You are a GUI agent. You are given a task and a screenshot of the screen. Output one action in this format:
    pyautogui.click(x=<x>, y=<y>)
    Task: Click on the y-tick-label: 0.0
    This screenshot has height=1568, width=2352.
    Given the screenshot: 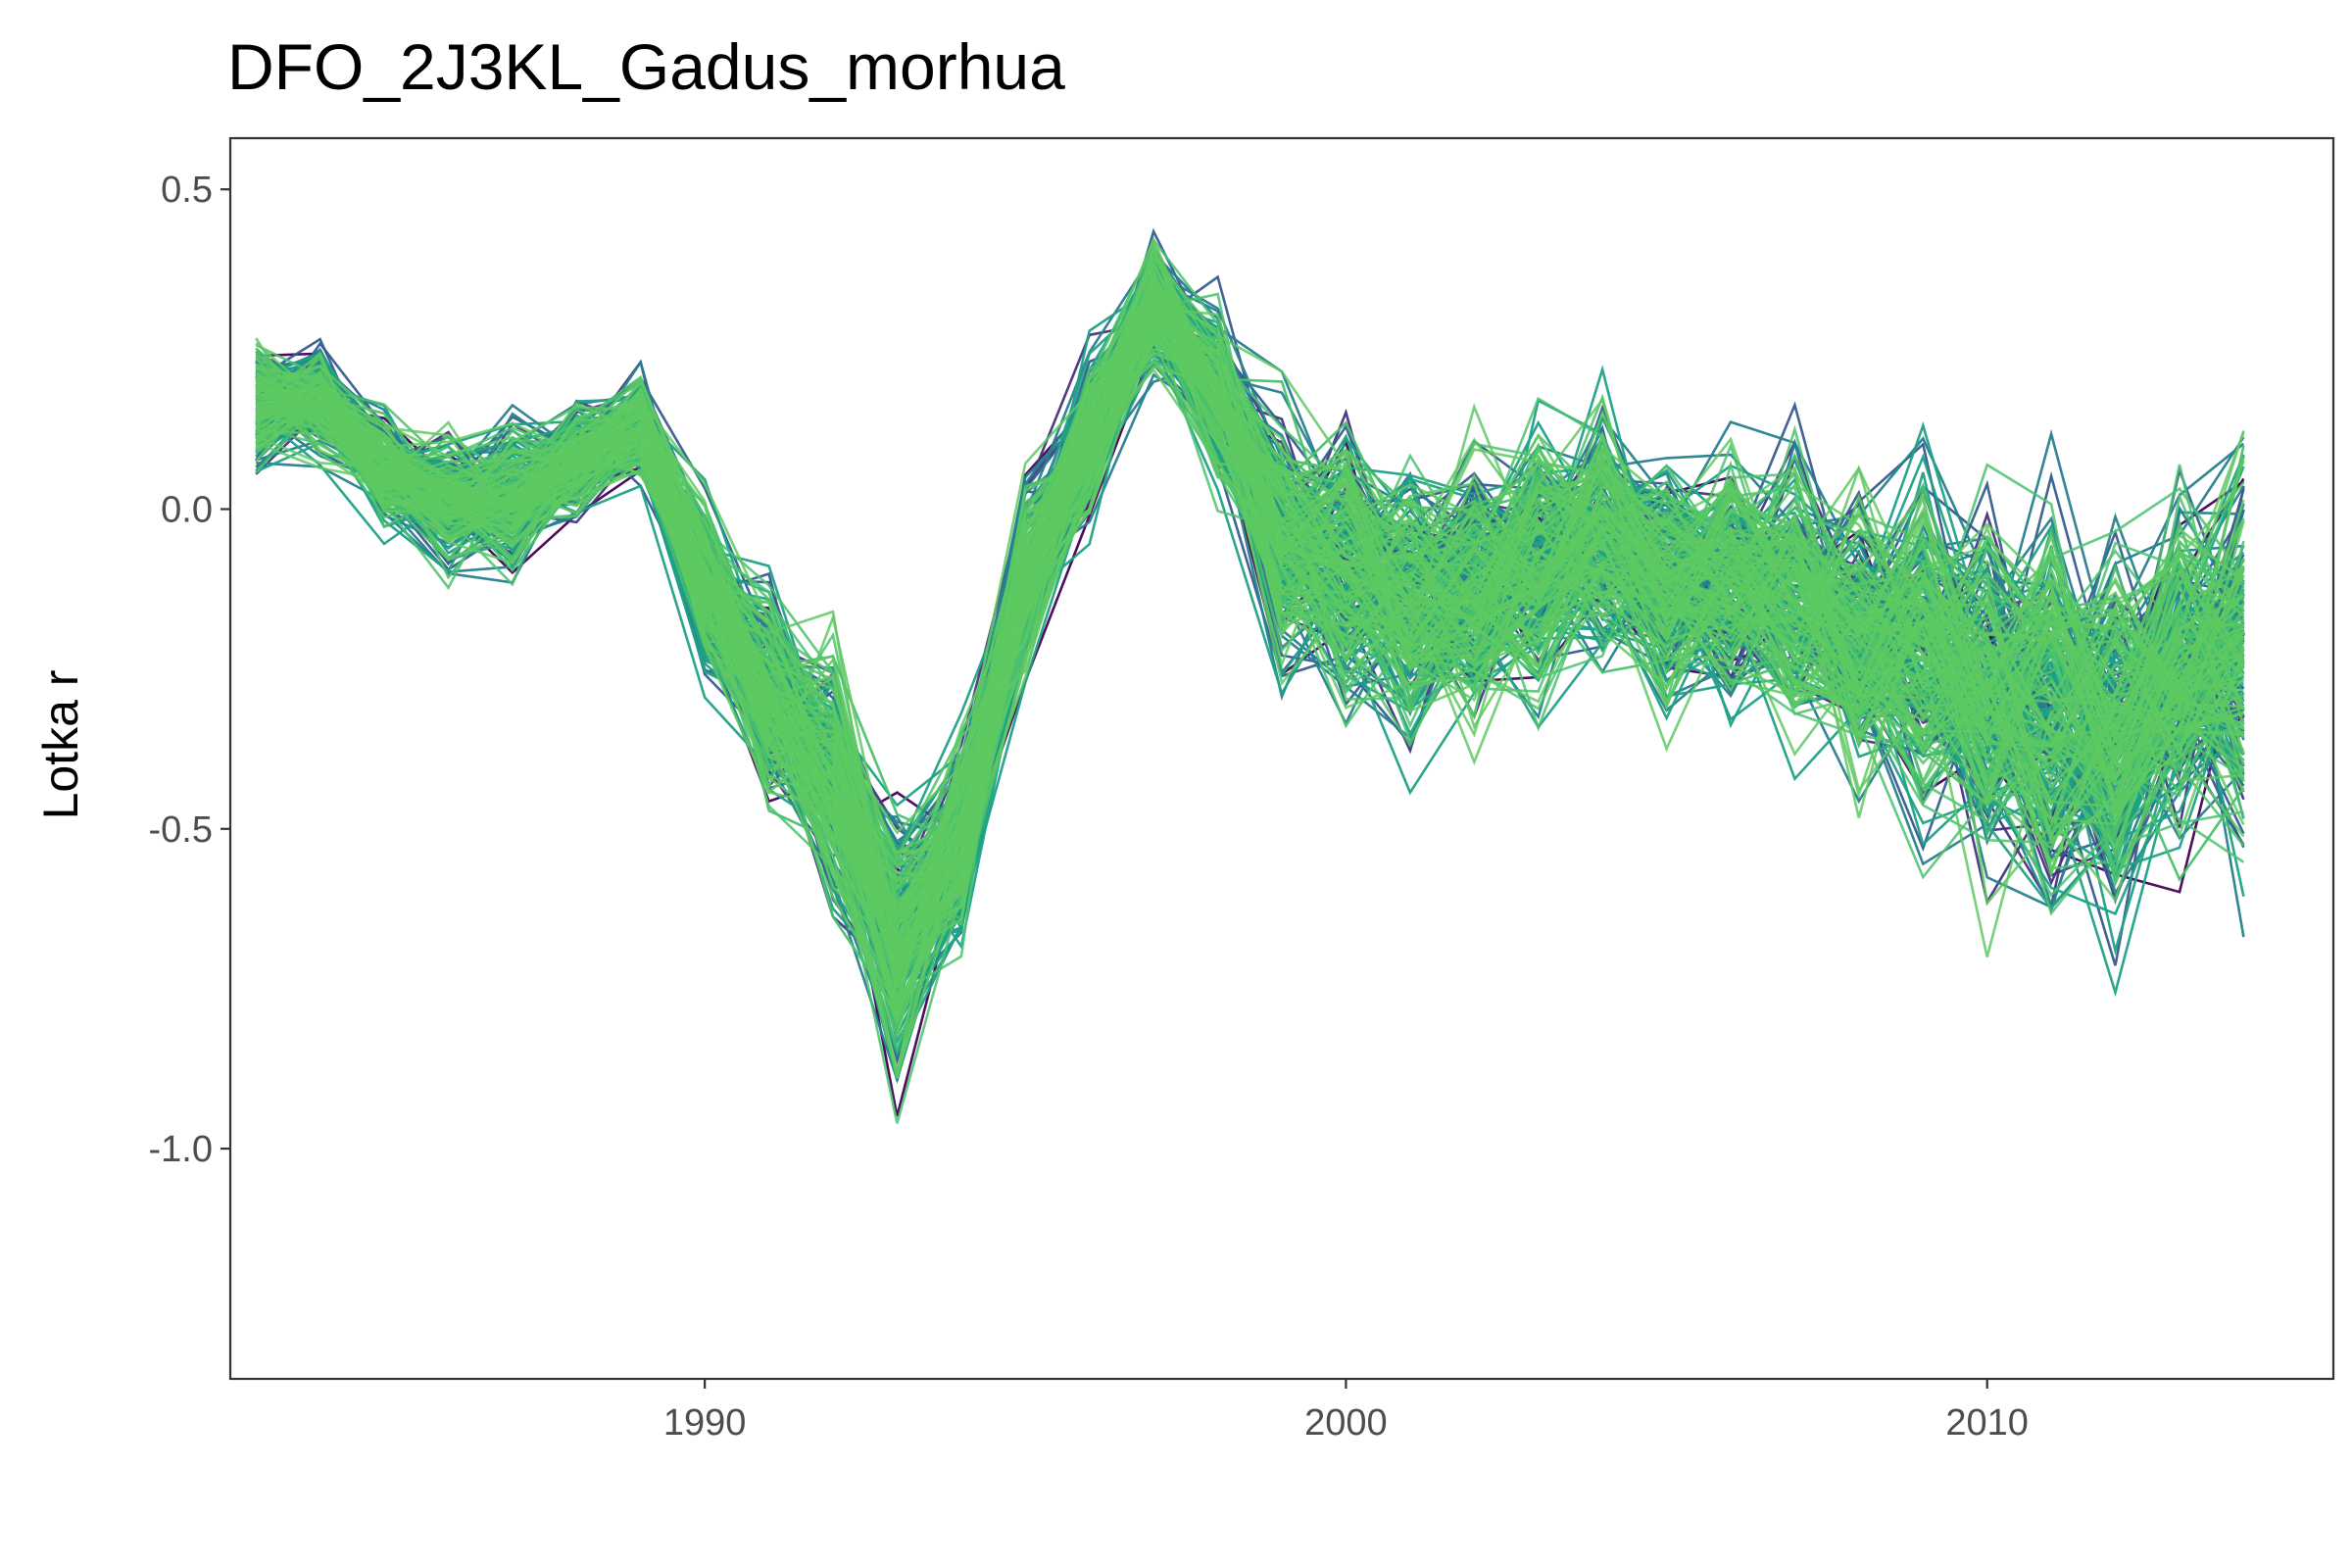 What is the action you would take?
    pyautogui.click(x=187, y=509)
    